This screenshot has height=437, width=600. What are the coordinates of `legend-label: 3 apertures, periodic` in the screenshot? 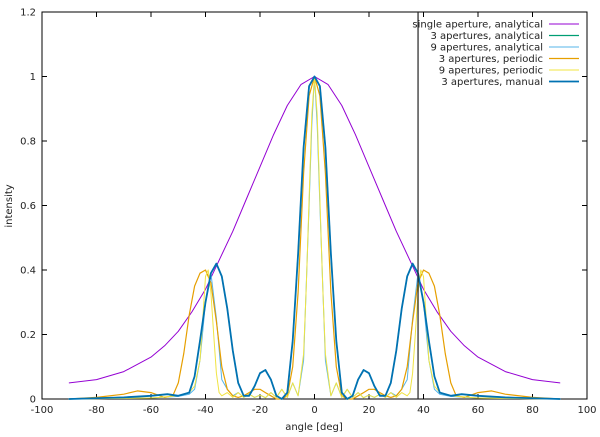 It's located at (491, 59).